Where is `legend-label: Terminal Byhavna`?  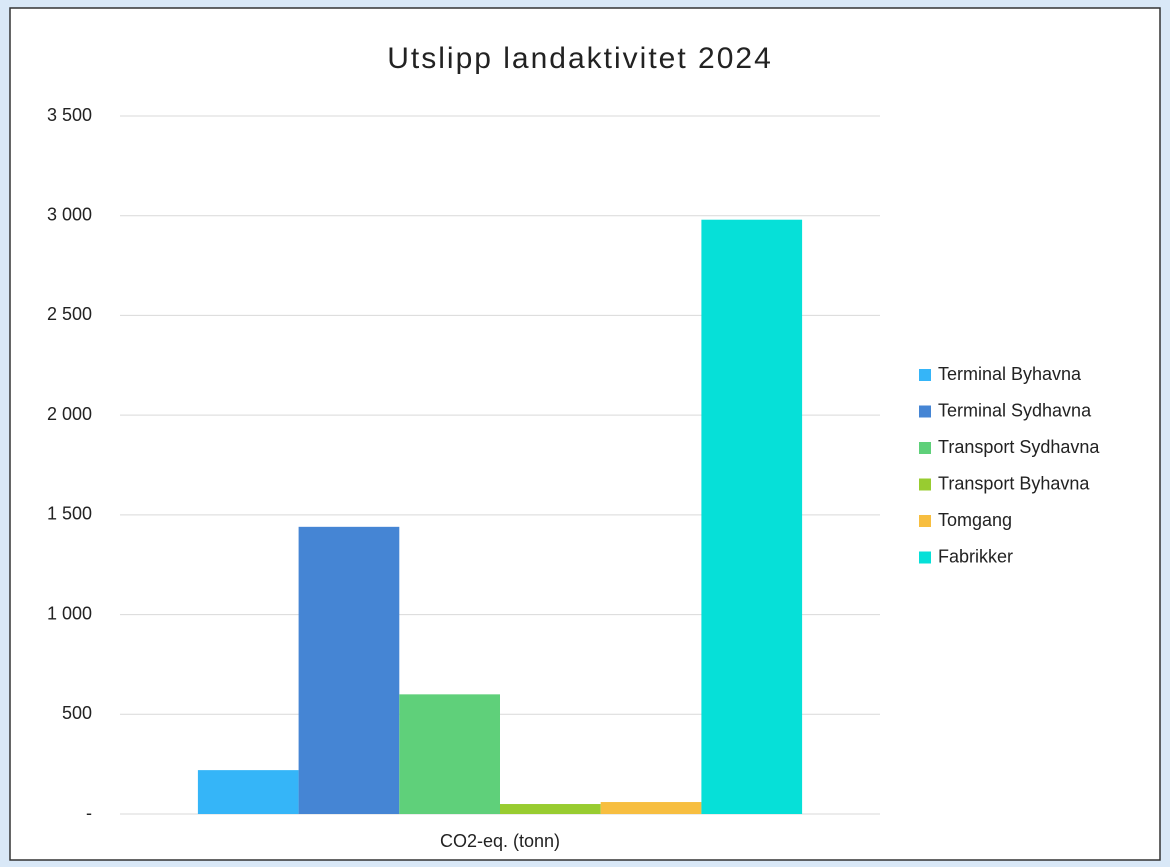
legend-label: Terminal Byhavna is located at coordinates (1010, 374).